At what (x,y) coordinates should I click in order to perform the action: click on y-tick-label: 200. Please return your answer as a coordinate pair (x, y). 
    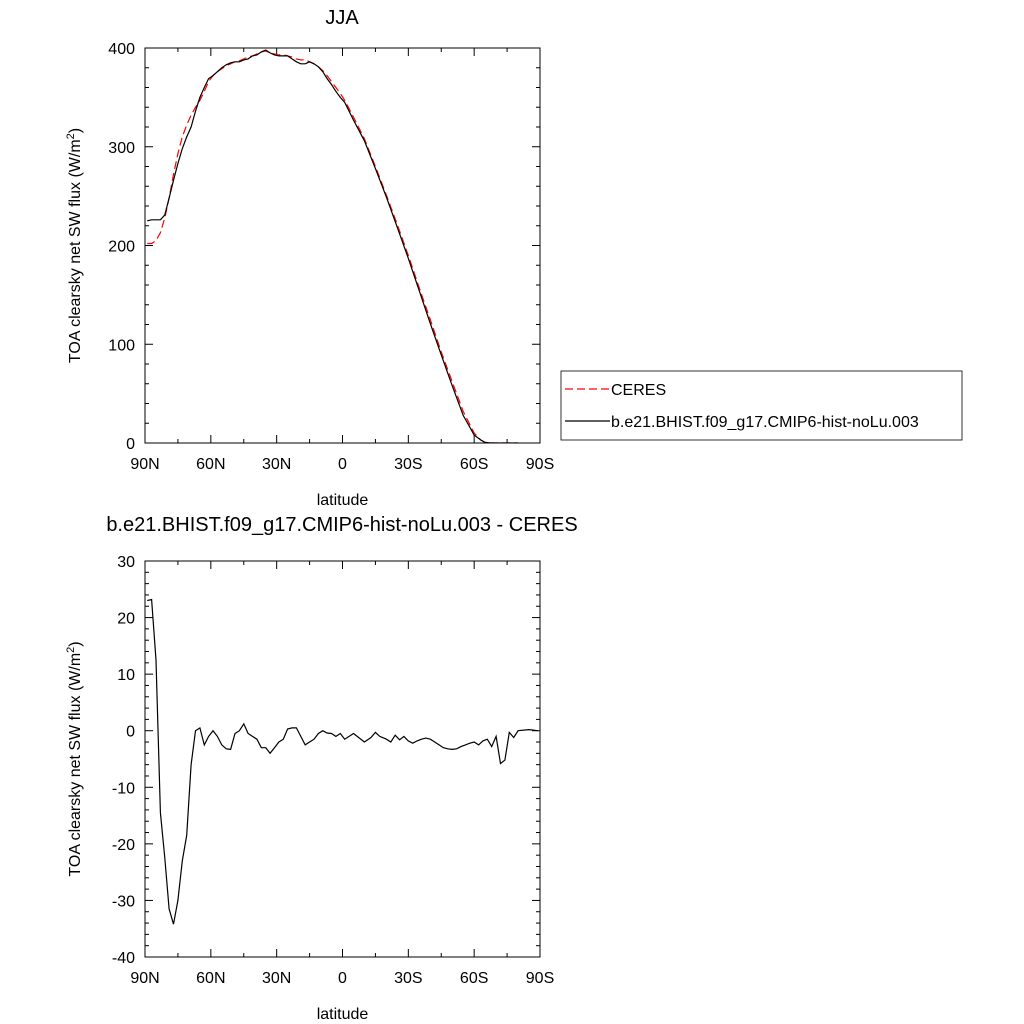
    Looking at the image, I should click on (121, 247).